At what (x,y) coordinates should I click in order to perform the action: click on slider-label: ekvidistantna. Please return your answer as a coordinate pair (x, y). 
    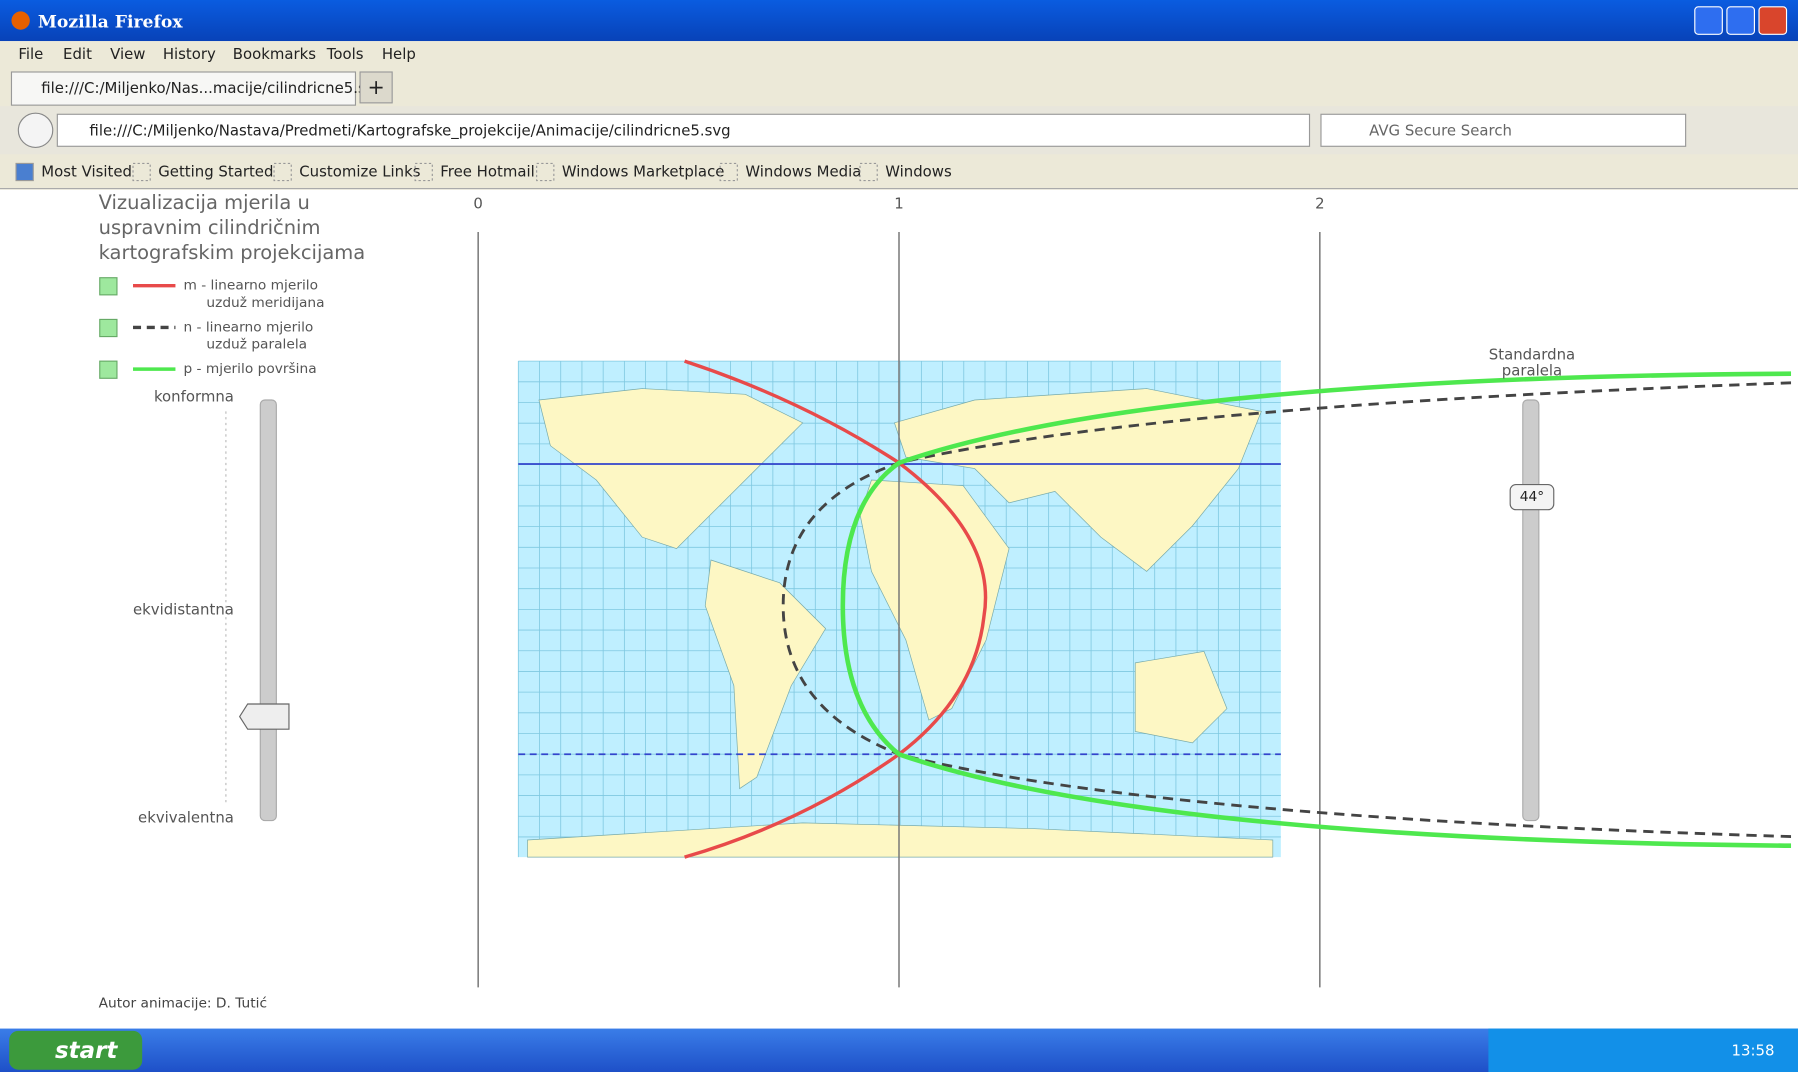
    Looking at the image, I should click on (183, 609).